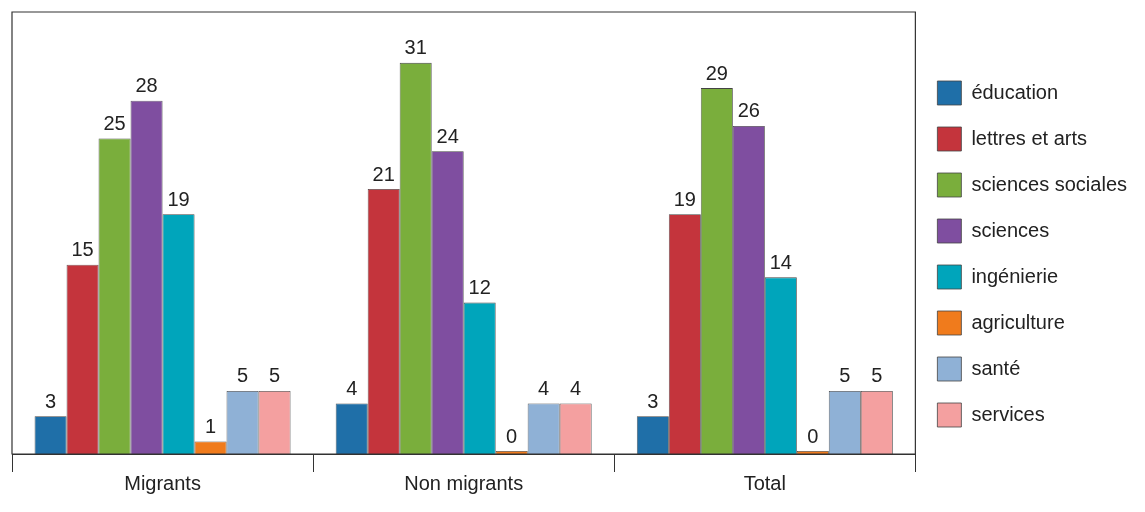 Image resolution: width=1145 pixels, height=512 pixels. Describe the element at coordinates (748, 110) in the screenshot. I see `data-label: 26` at that location.